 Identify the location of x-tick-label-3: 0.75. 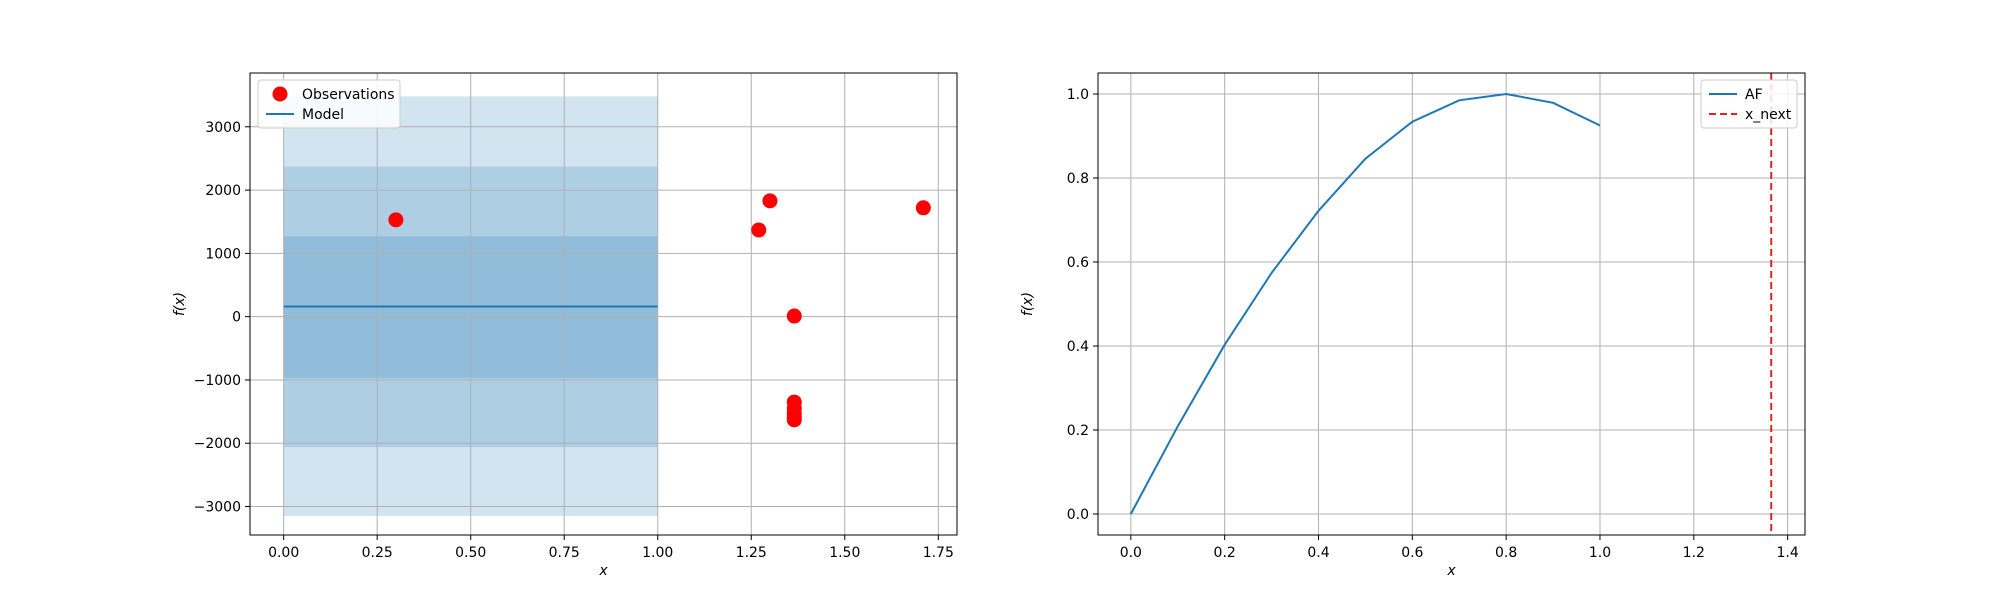
(564, 553).